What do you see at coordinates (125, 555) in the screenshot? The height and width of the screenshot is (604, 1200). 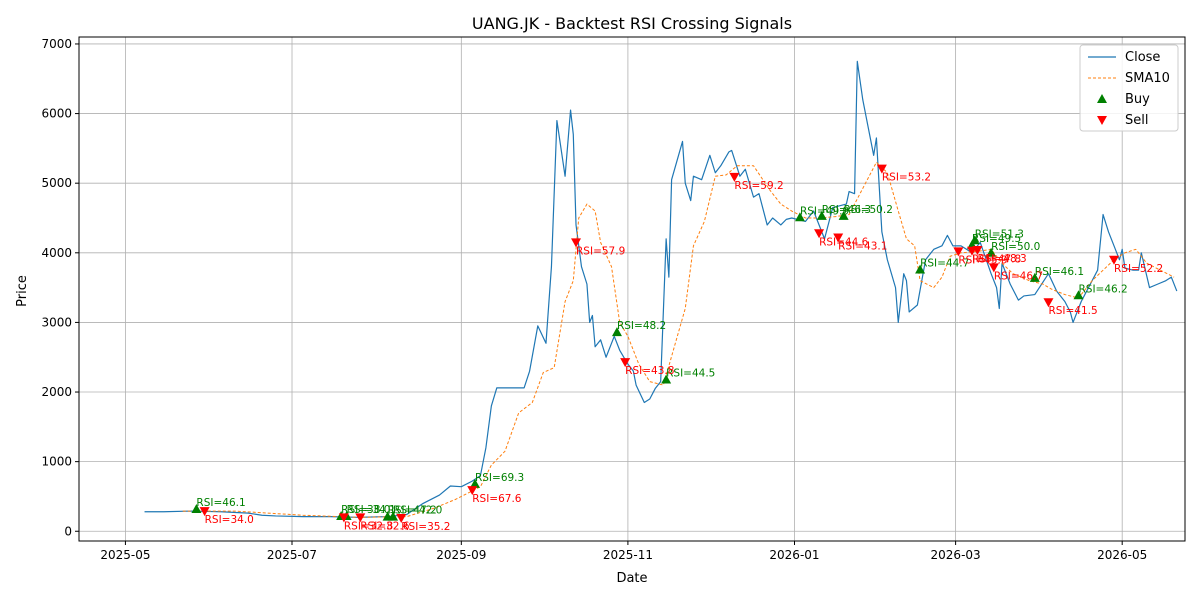 I see `x-tick-label: 2025-05` at bounding box center [125, 555].